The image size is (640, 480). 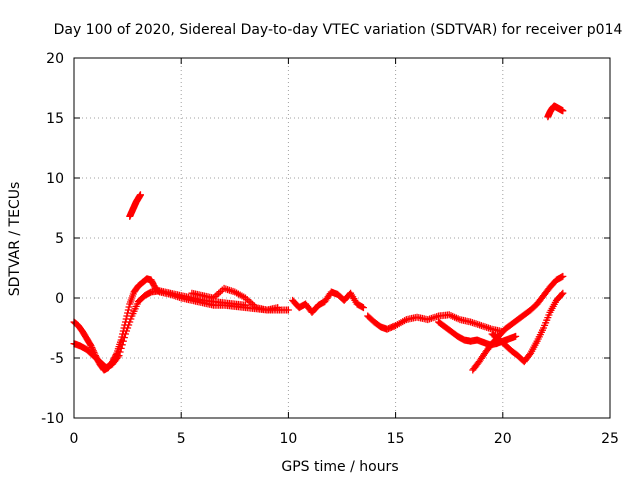 What do you see at coordinates (74, 439) in the screenshot?
I see `x-tick-label: 0` at bounding box center [74, 439].